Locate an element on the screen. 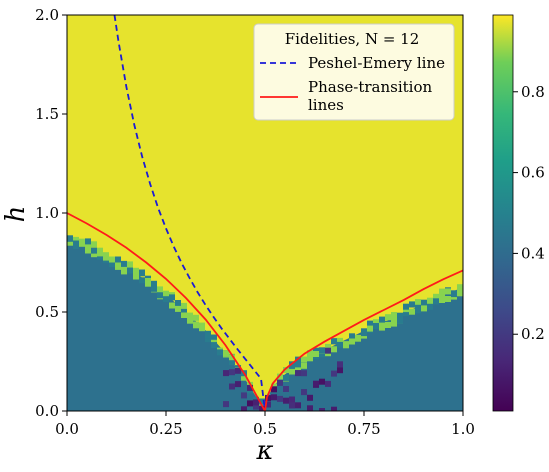 Image resolution: width=549 pixels, height=472 pixels. y-tick-label: 0.0 is located at coordinates (47, 411).